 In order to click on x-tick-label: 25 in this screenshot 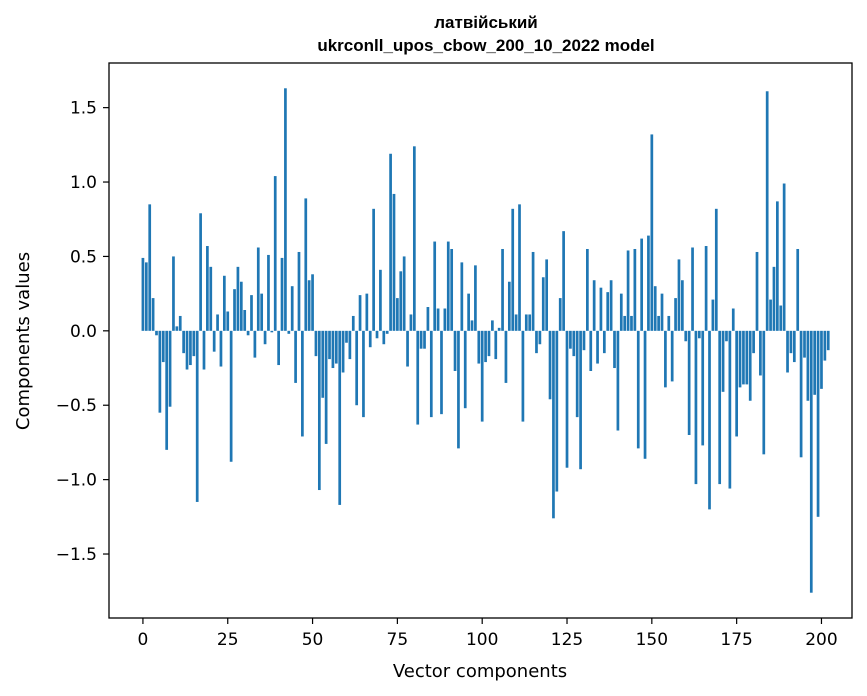, I will do `click(228, 640)`.